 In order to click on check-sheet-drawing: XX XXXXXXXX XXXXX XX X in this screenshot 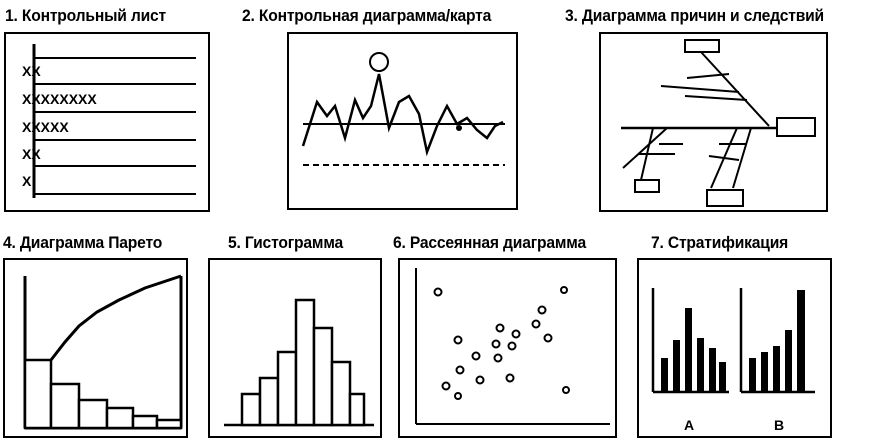, I will do `click(109, 121)`.